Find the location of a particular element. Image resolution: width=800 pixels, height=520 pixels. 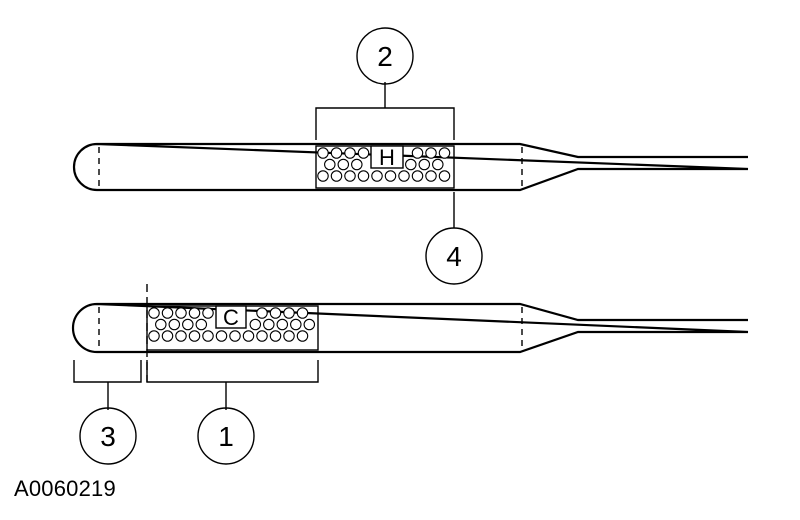

probe-bottom-zone-label-box is located at coordinates (231, 317).